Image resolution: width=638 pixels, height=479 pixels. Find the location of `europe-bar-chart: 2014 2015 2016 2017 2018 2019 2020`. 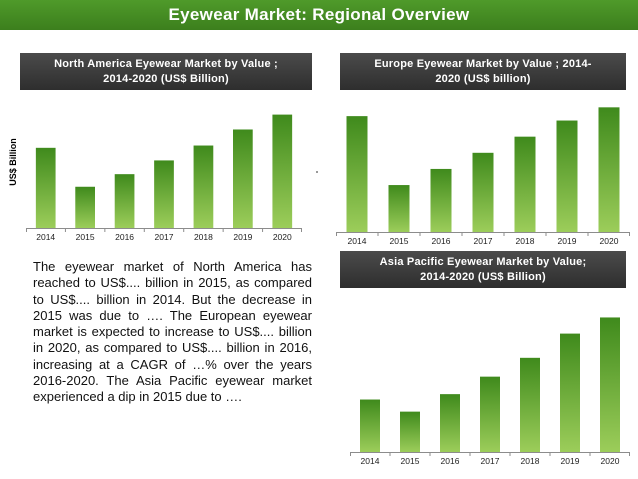

europe-bar-chart: 2014 2015 2016 2017 2018 2019 2020 is located at coordinates (483, 176).